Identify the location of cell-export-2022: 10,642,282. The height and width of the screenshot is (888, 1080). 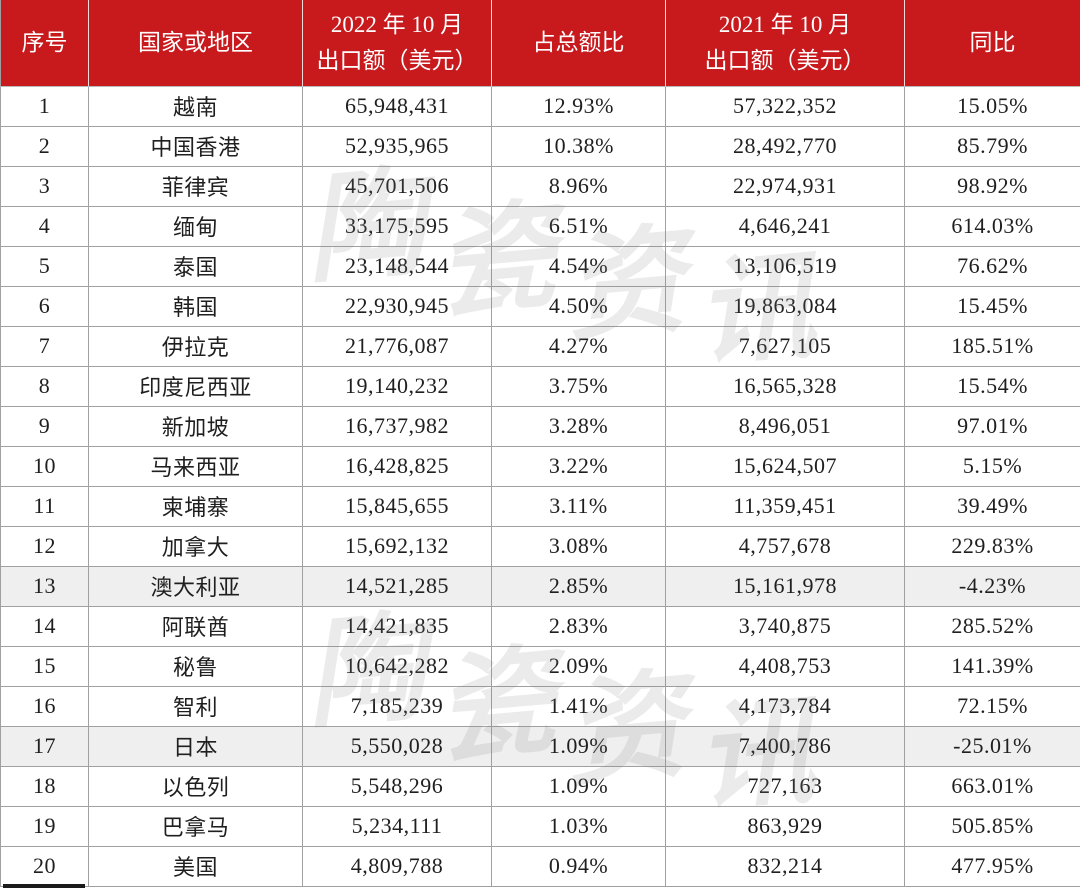
(397, 666).